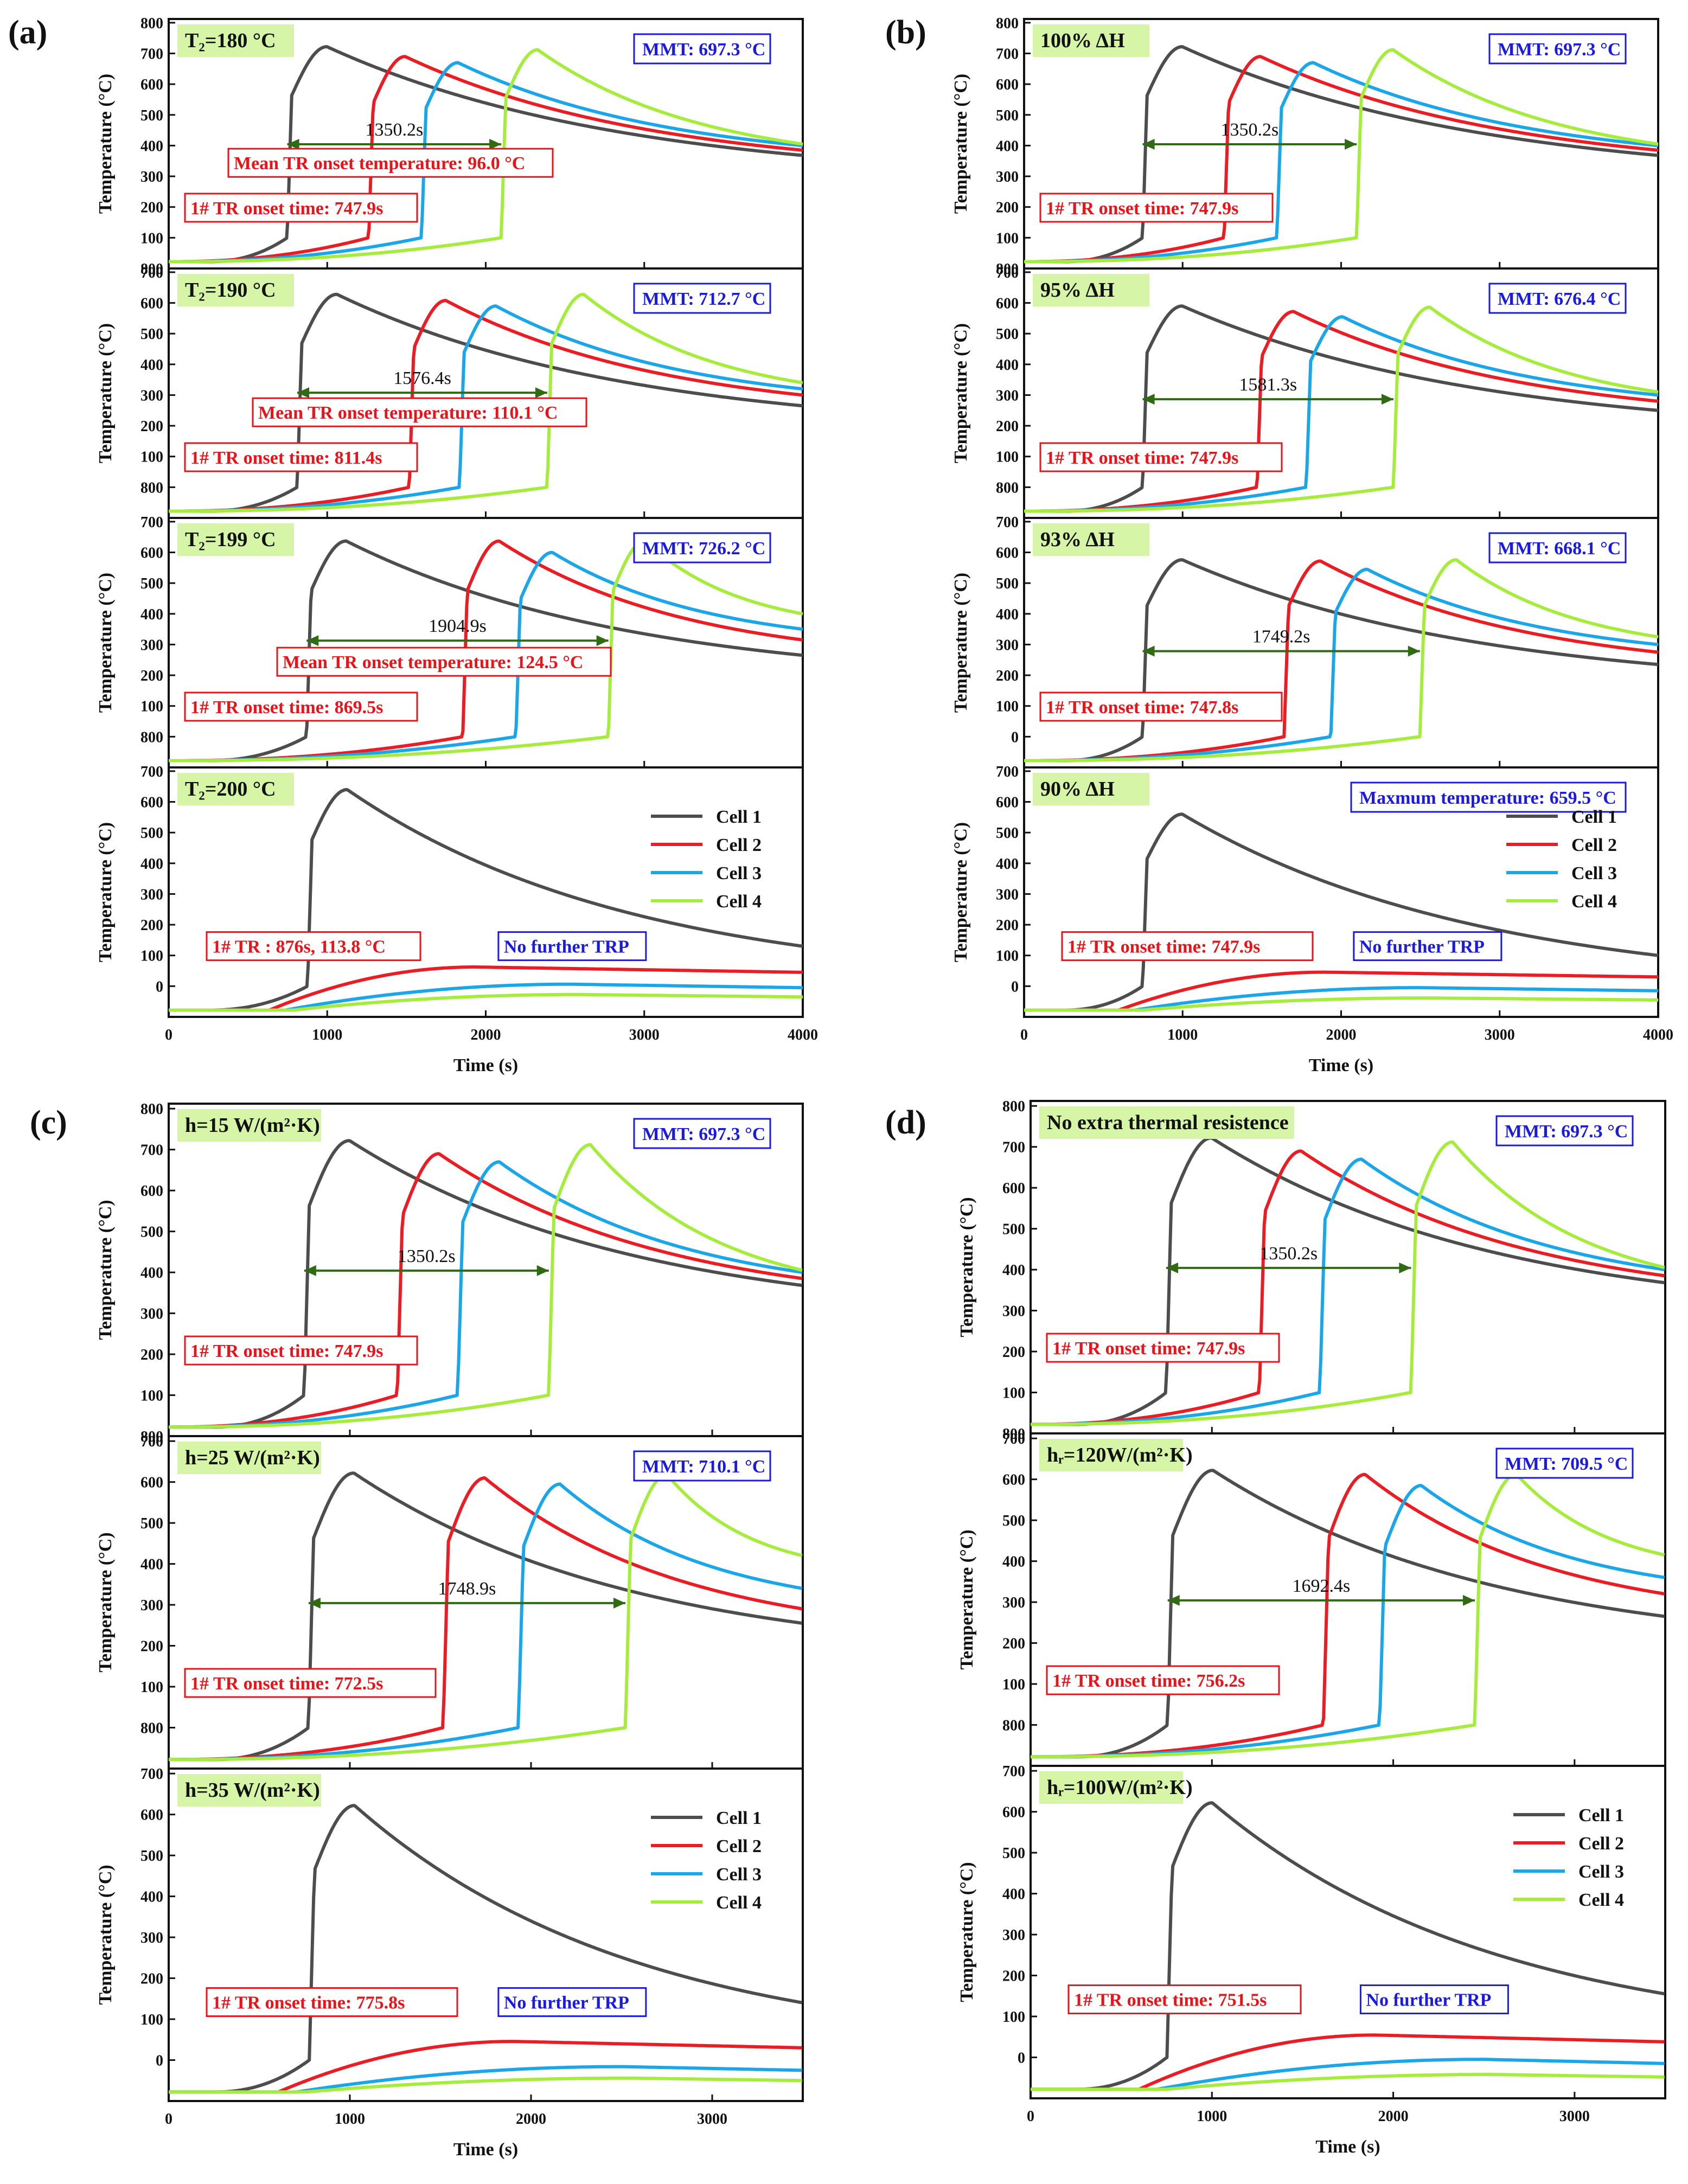 The width and height of the screenshot is (1688, 2184). Describe the element at coordinates (803, 1035) in the screenshot. I see `x-tick-label: 4000` at that location.